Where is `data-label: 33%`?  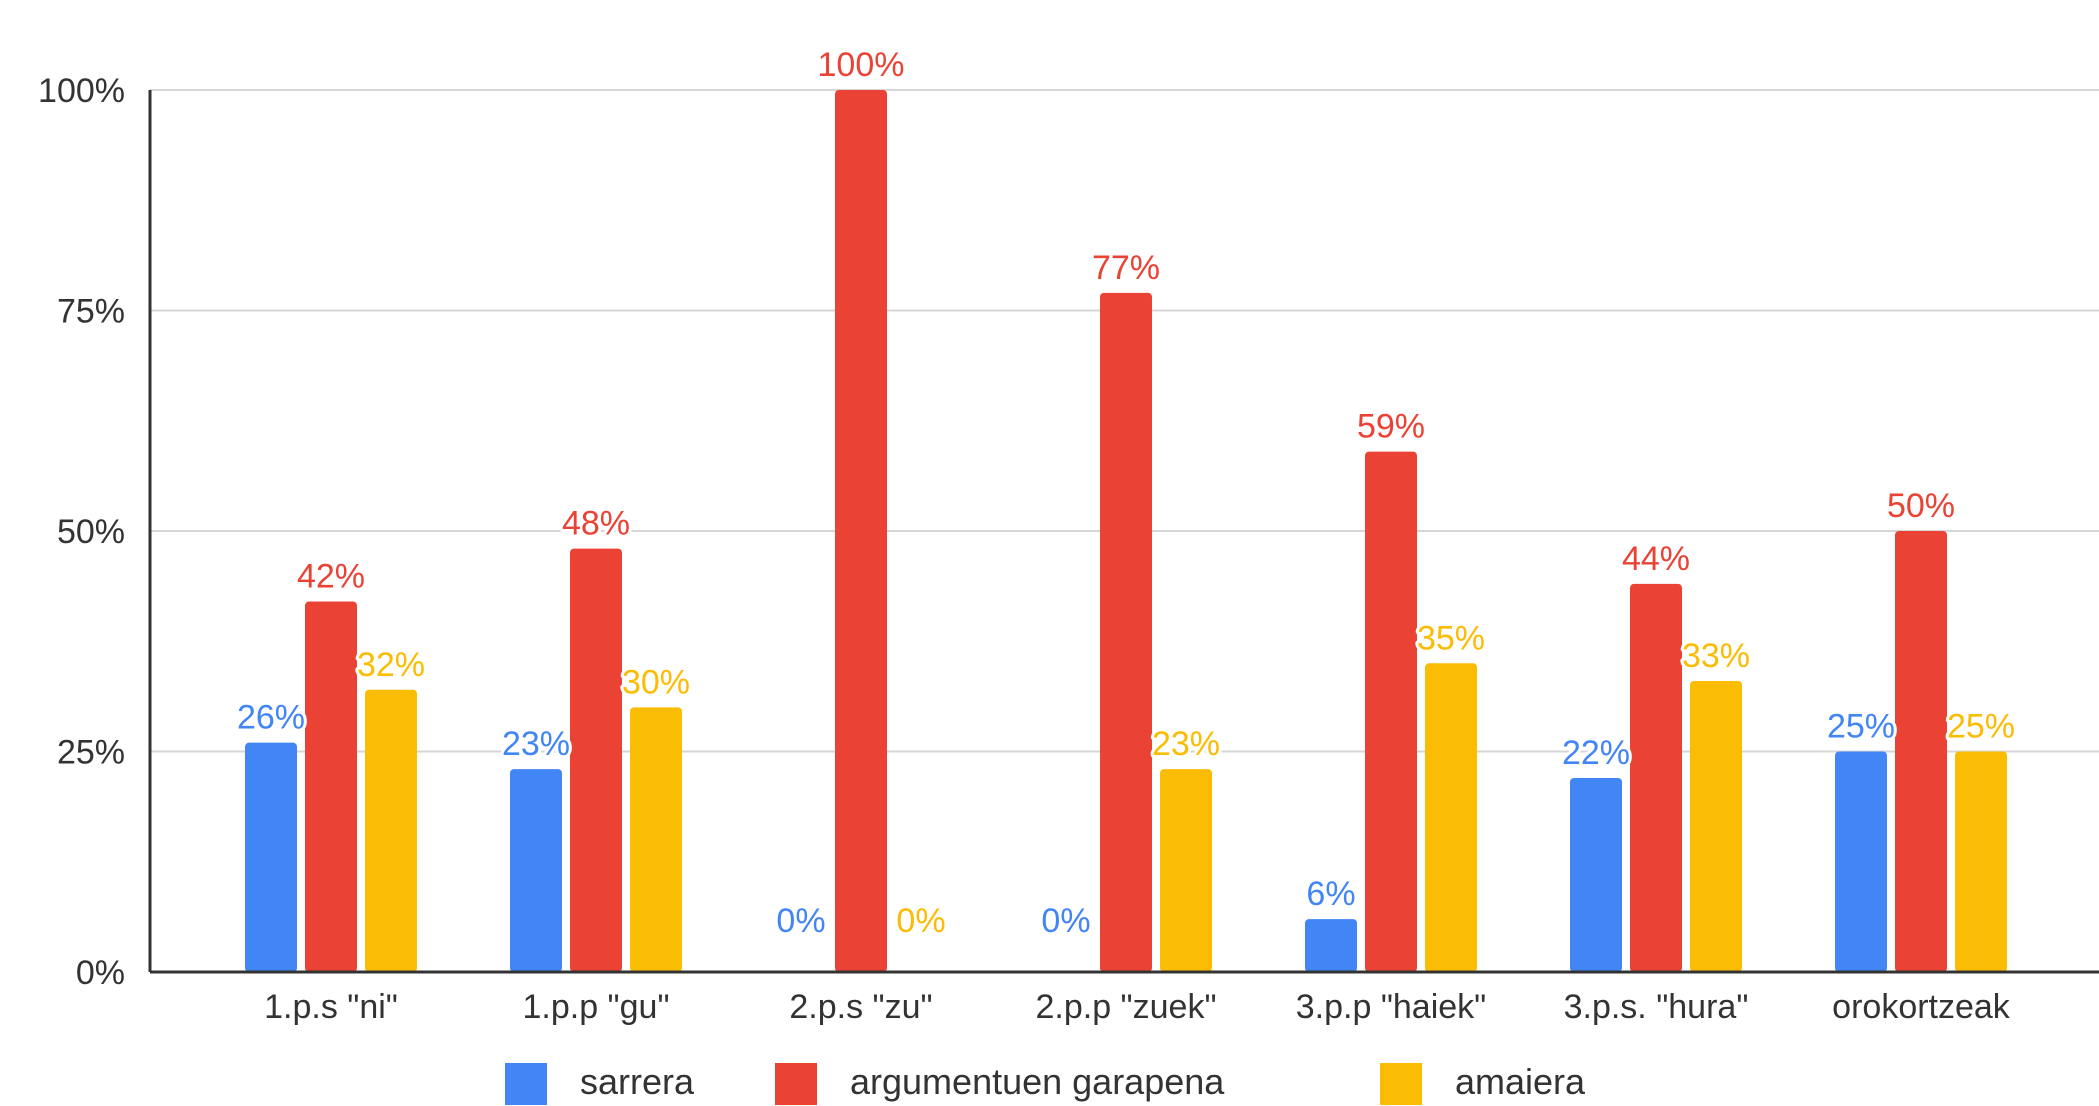
data-label: 33% is located at coordinates (1716, 656).